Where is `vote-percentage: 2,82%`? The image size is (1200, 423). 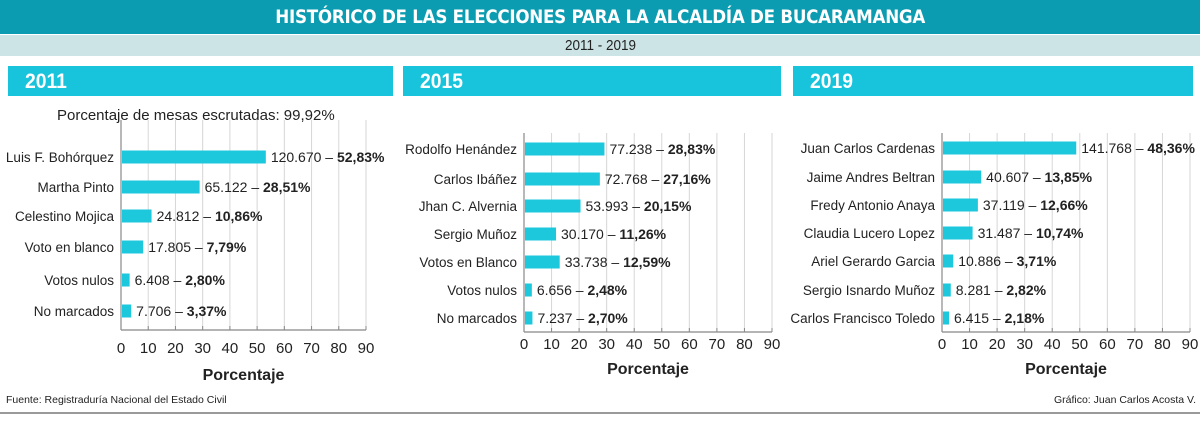 vote-percentage: 2,82% is located at coordinates (1026, 290).